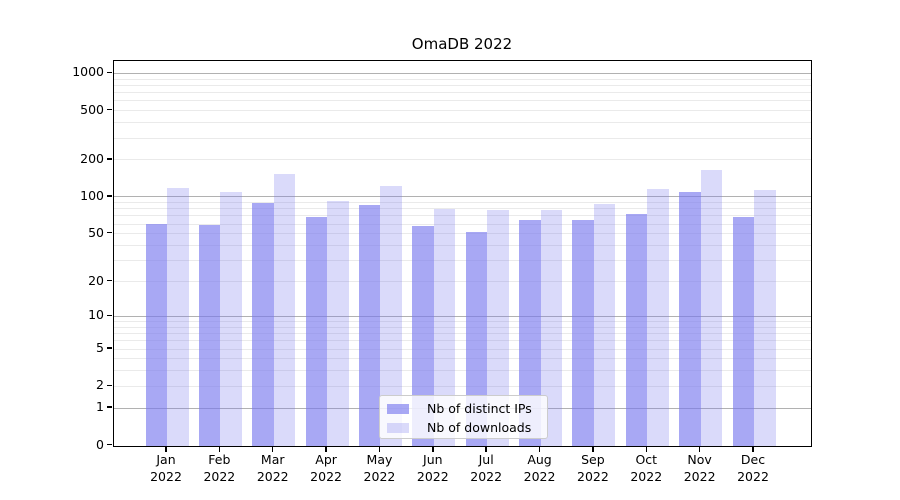  What do you see at coordinates (219, 459) in the screenshot?
I see `x-tick-month: Feb` at bounding box center [219, 459].